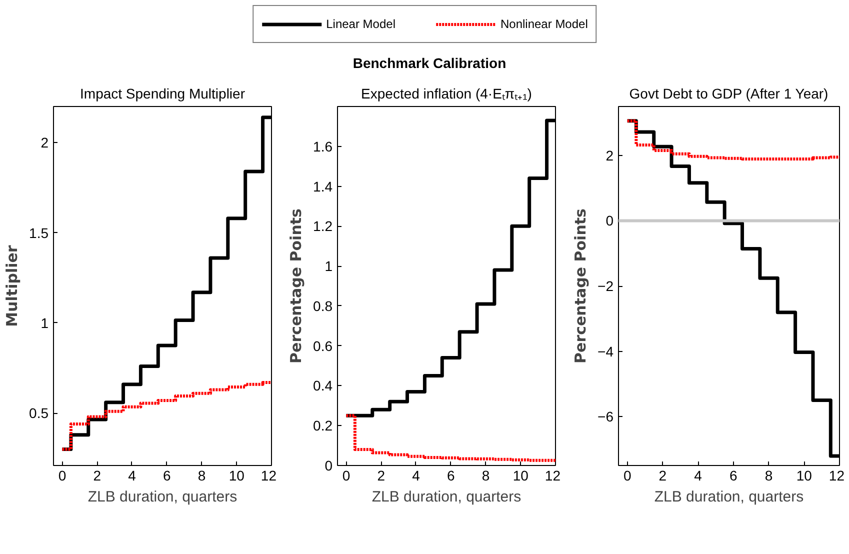  I want to click on y-tick-label: 1.4, so click(323, 186).